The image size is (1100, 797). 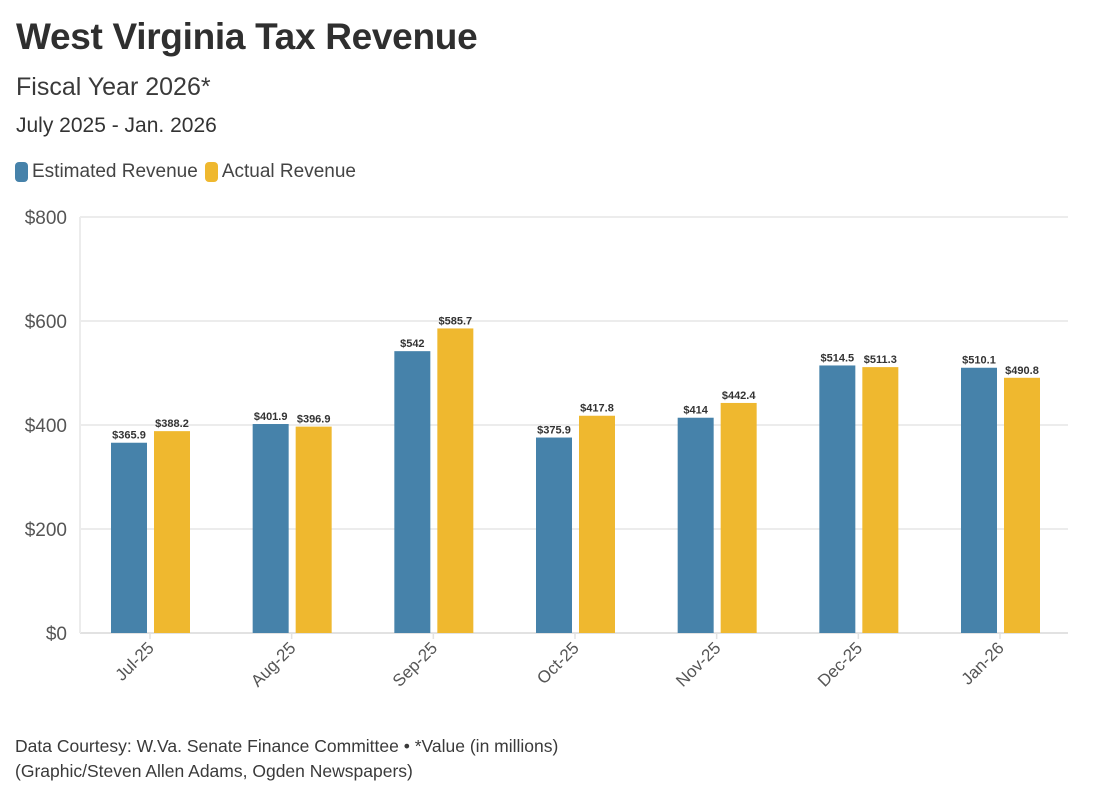 What do you see at coordinates (113, 87) in the screenshot?
I see `chart-subtitle: Fiscal Year 2026*` at bounding box center [113, 87].